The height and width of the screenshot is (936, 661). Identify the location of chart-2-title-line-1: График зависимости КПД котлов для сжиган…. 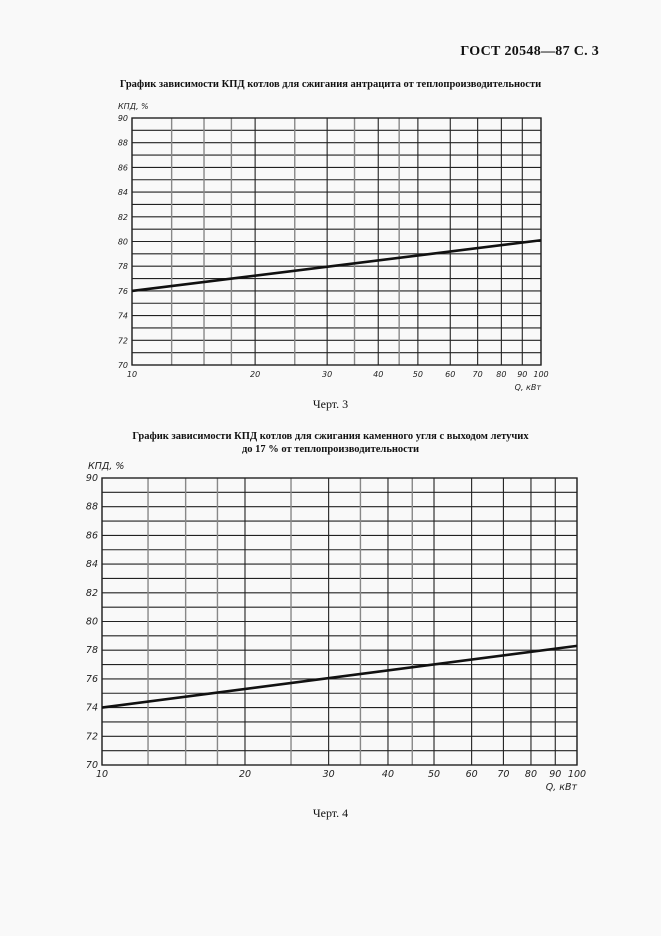
(330, 436).